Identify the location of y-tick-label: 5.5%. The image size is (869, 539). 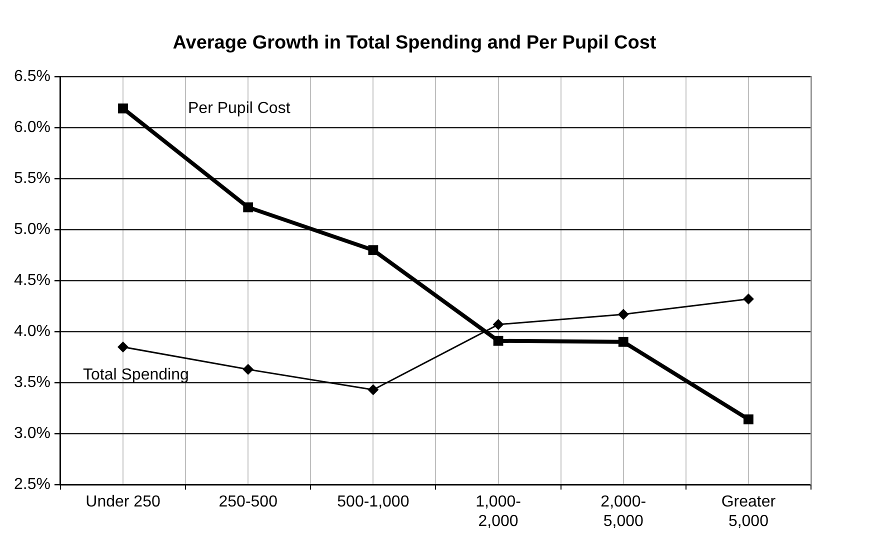
(32, 179).